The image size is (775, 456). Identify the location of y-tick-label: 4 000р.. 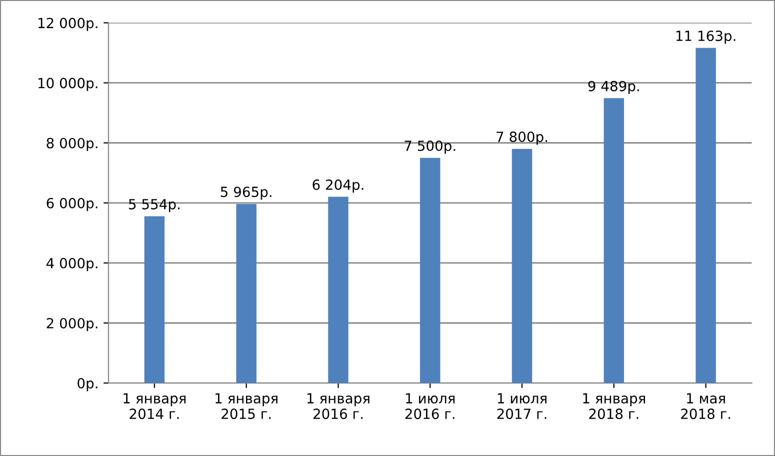
(72, 265).